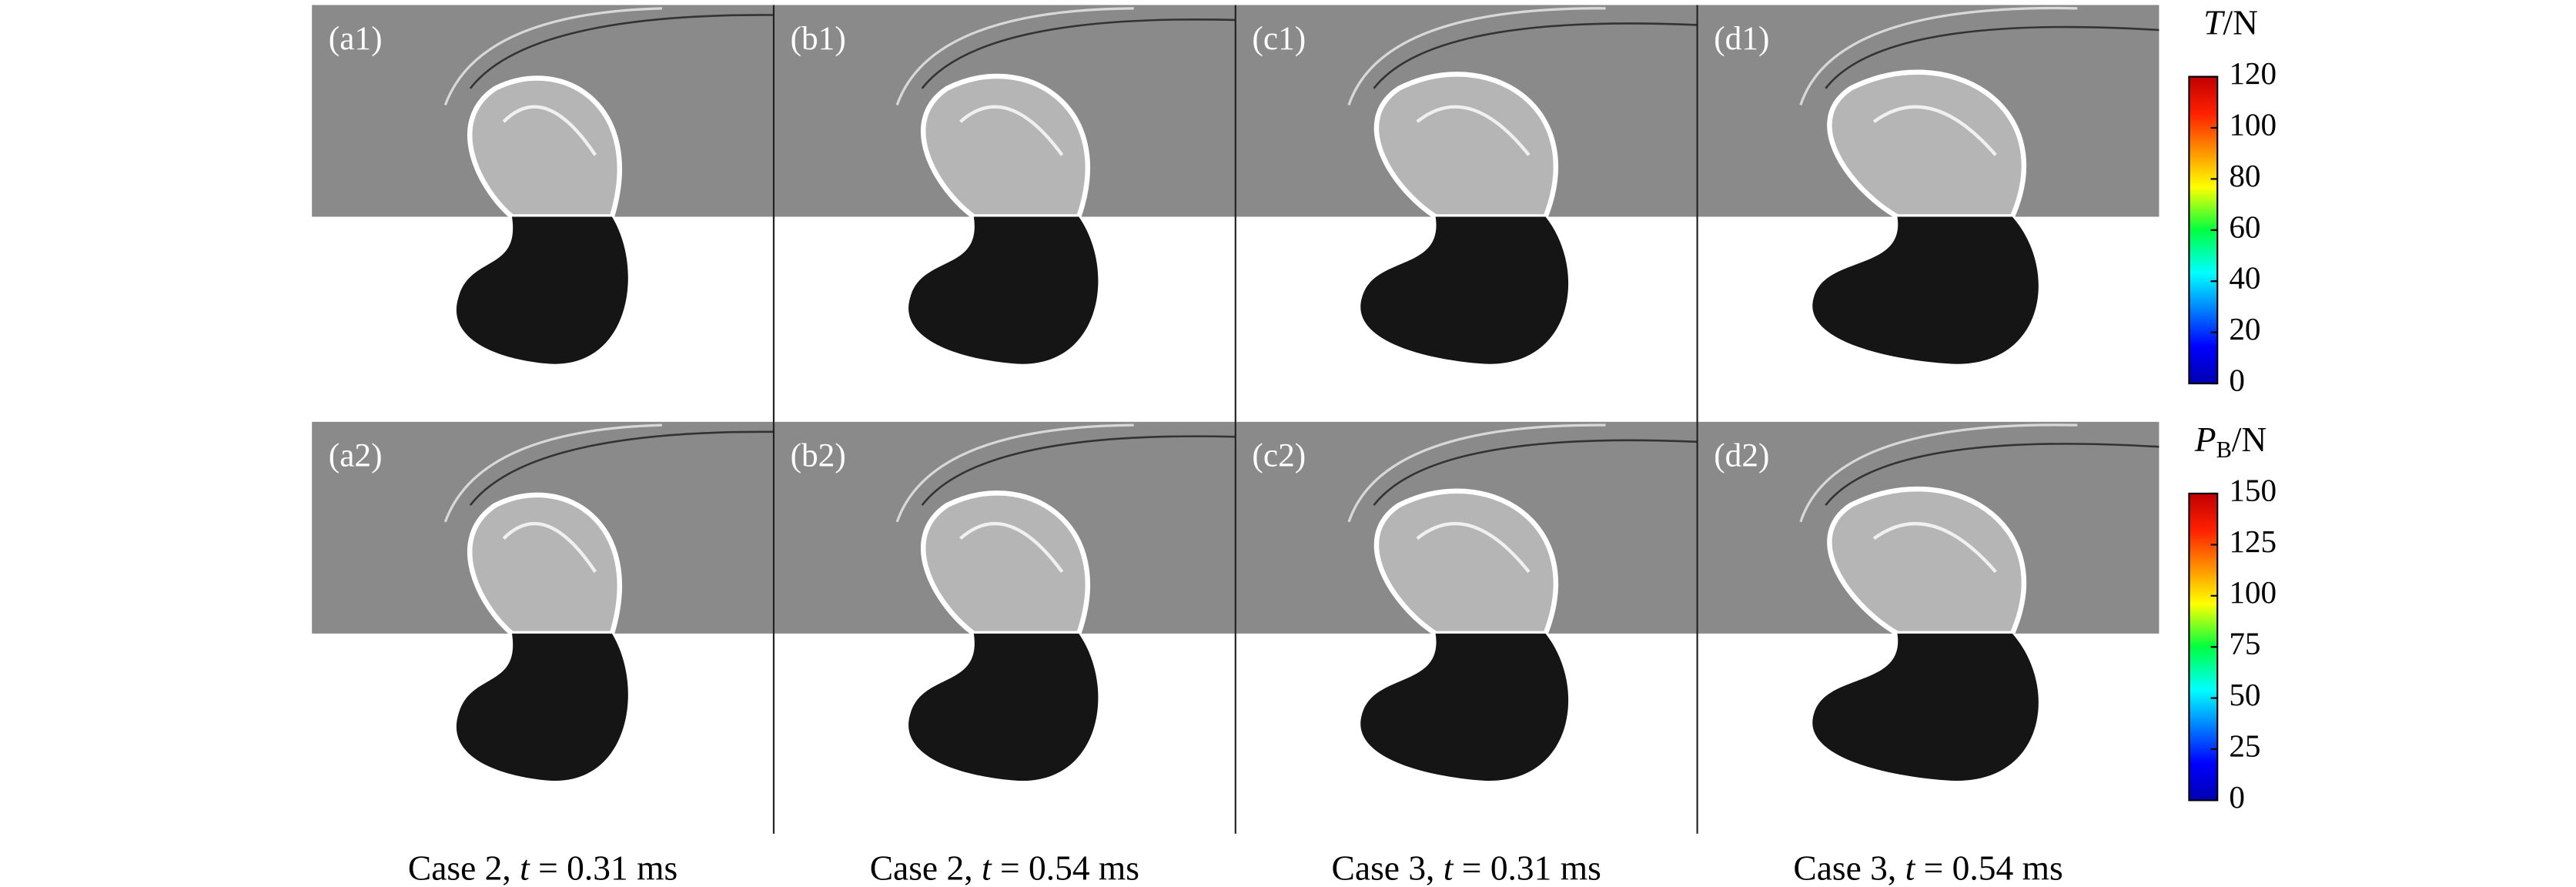 The image size is (2576, 887). What do you see at coordinates (2245, 694) in the screenshot?
I see `colorbar-tick-label: 50` at bounding box center [2245, 694].